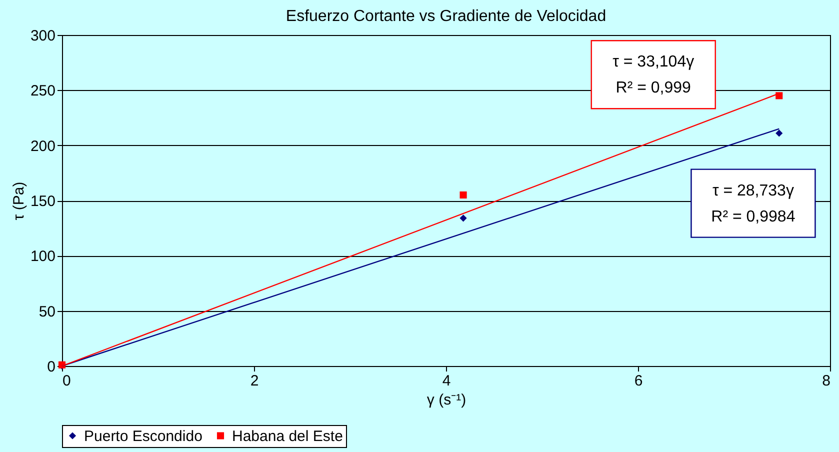 The height and width of the screenshot is (452, 839). I want to click on y-tick-label: 200, so click(43, 146).